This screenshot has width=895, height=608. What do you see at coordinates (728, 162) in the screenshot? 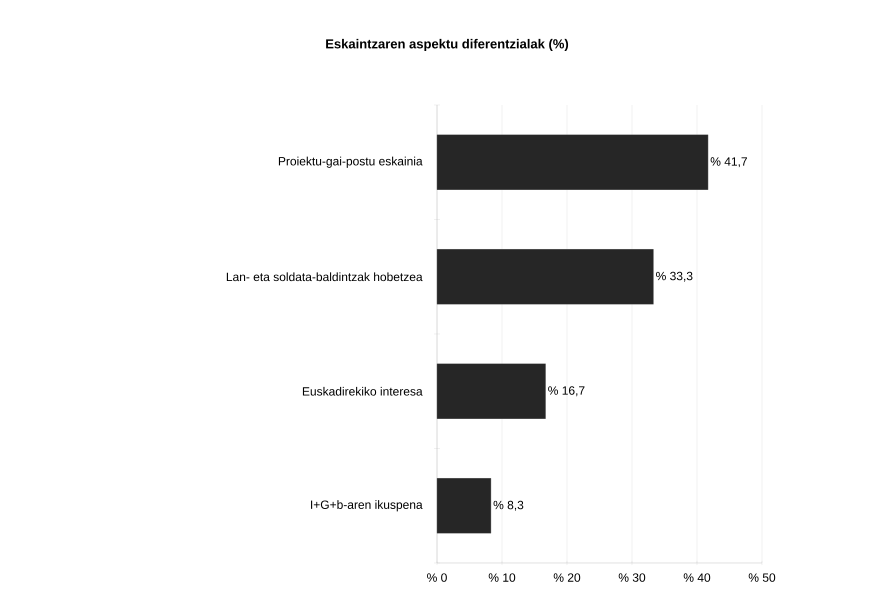
I see `data-label: % 41,7` at bounding box center [728, 162].